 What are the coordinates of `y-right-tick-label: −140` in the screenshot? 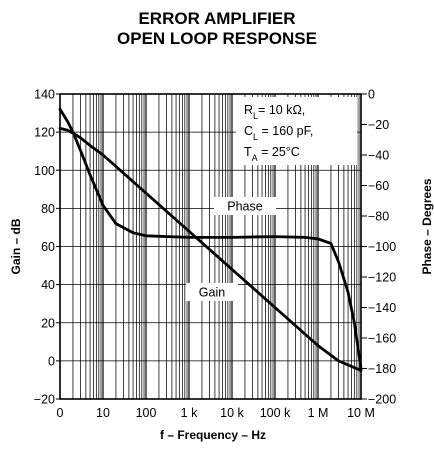 It's located at (382, 308).